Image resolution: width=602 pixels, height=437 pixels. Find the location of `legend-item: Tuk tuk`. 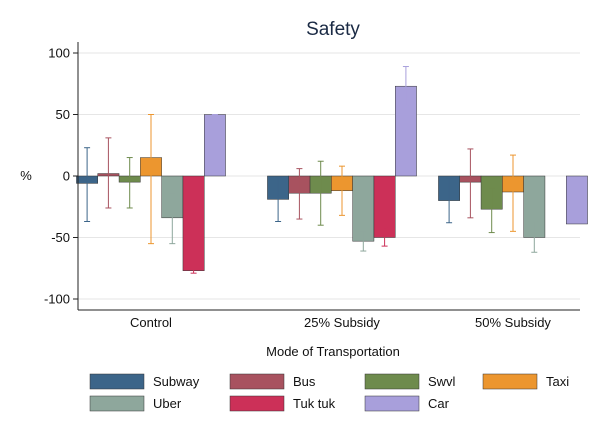

legend-item: Tuk tuk is located at coordinates (282, 403).